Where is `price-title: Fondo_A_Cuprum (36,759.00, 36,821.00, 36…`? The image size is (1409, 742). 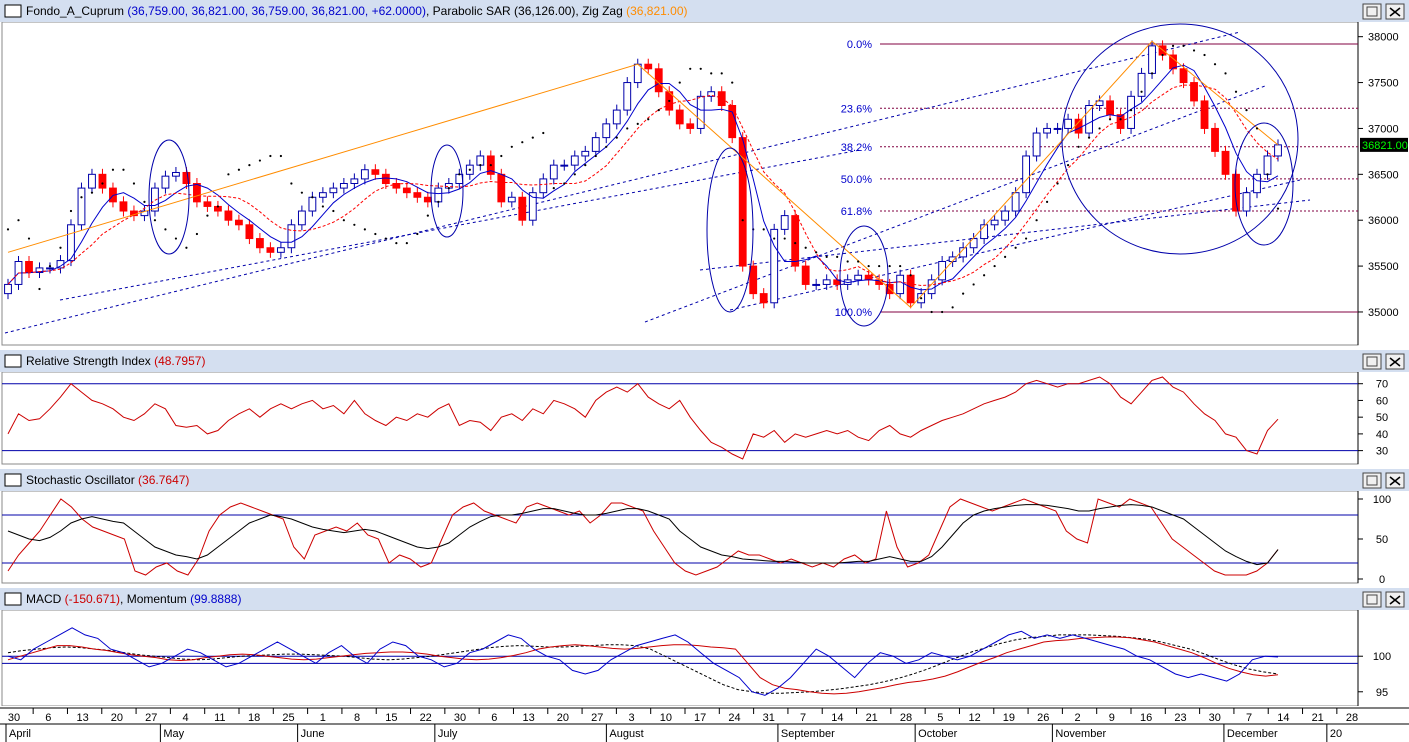 price-title: Fondo_A_Cuprum (36,759.00, 36,821.00, 36… is located at coordinates (357, 11).